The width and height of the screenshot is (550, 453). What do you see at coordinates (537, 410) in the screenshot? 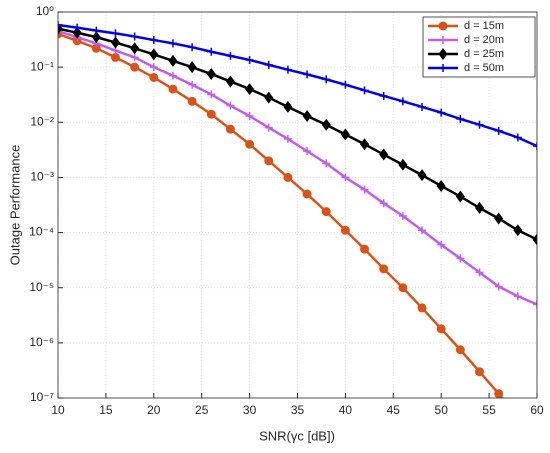
I see `x-tick-label: 60` at bounding box center [537, 410].